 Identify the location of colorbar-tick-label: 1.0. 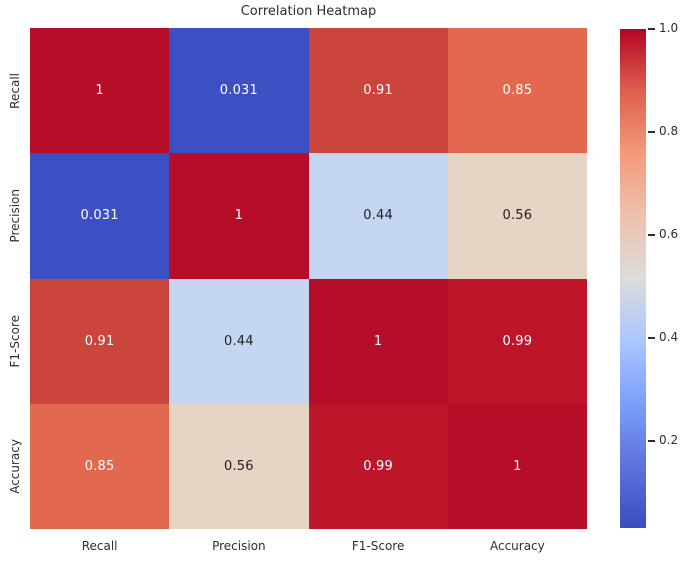
(669, 28).